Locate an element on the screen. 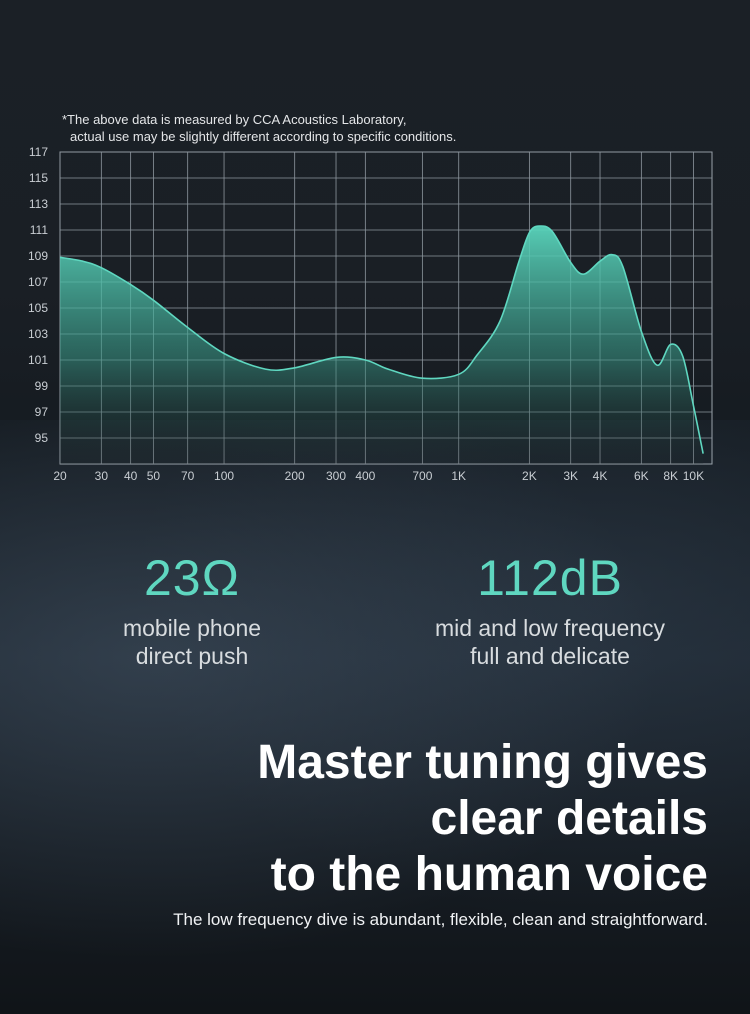 This screenshot has width=750, height=1014. x-tick-label: 6K is located at coordinates (641, 476).